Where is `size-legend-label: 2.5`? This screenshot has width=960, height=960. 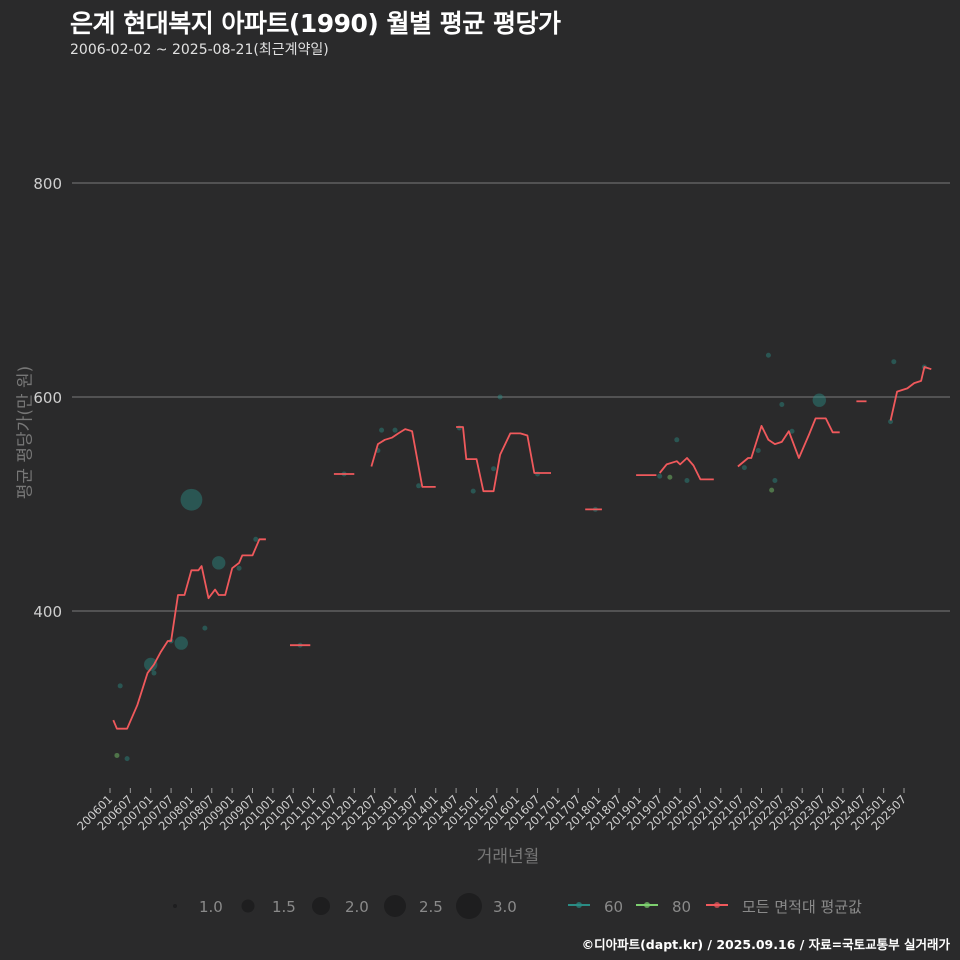
size-legend-label: 2.5 is located at coordinates (431, 907).